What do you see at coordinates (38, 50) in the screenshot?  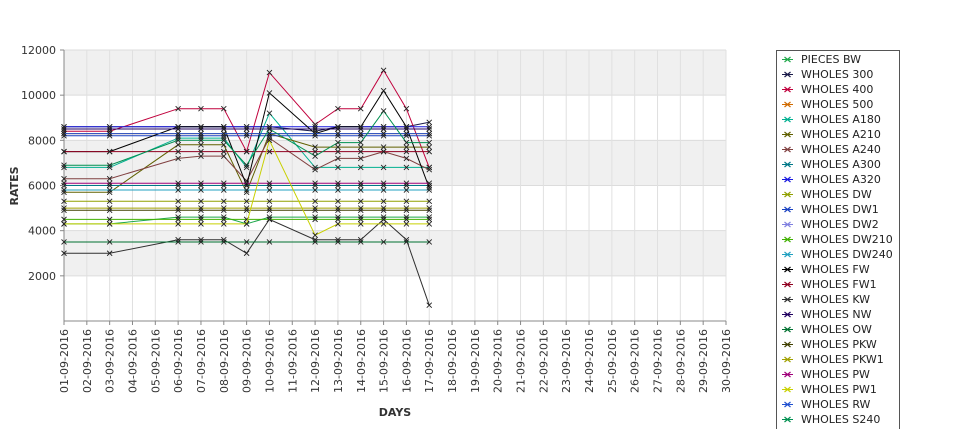 I see `y-tick-label: 12000` at bounding box center [38, 50].